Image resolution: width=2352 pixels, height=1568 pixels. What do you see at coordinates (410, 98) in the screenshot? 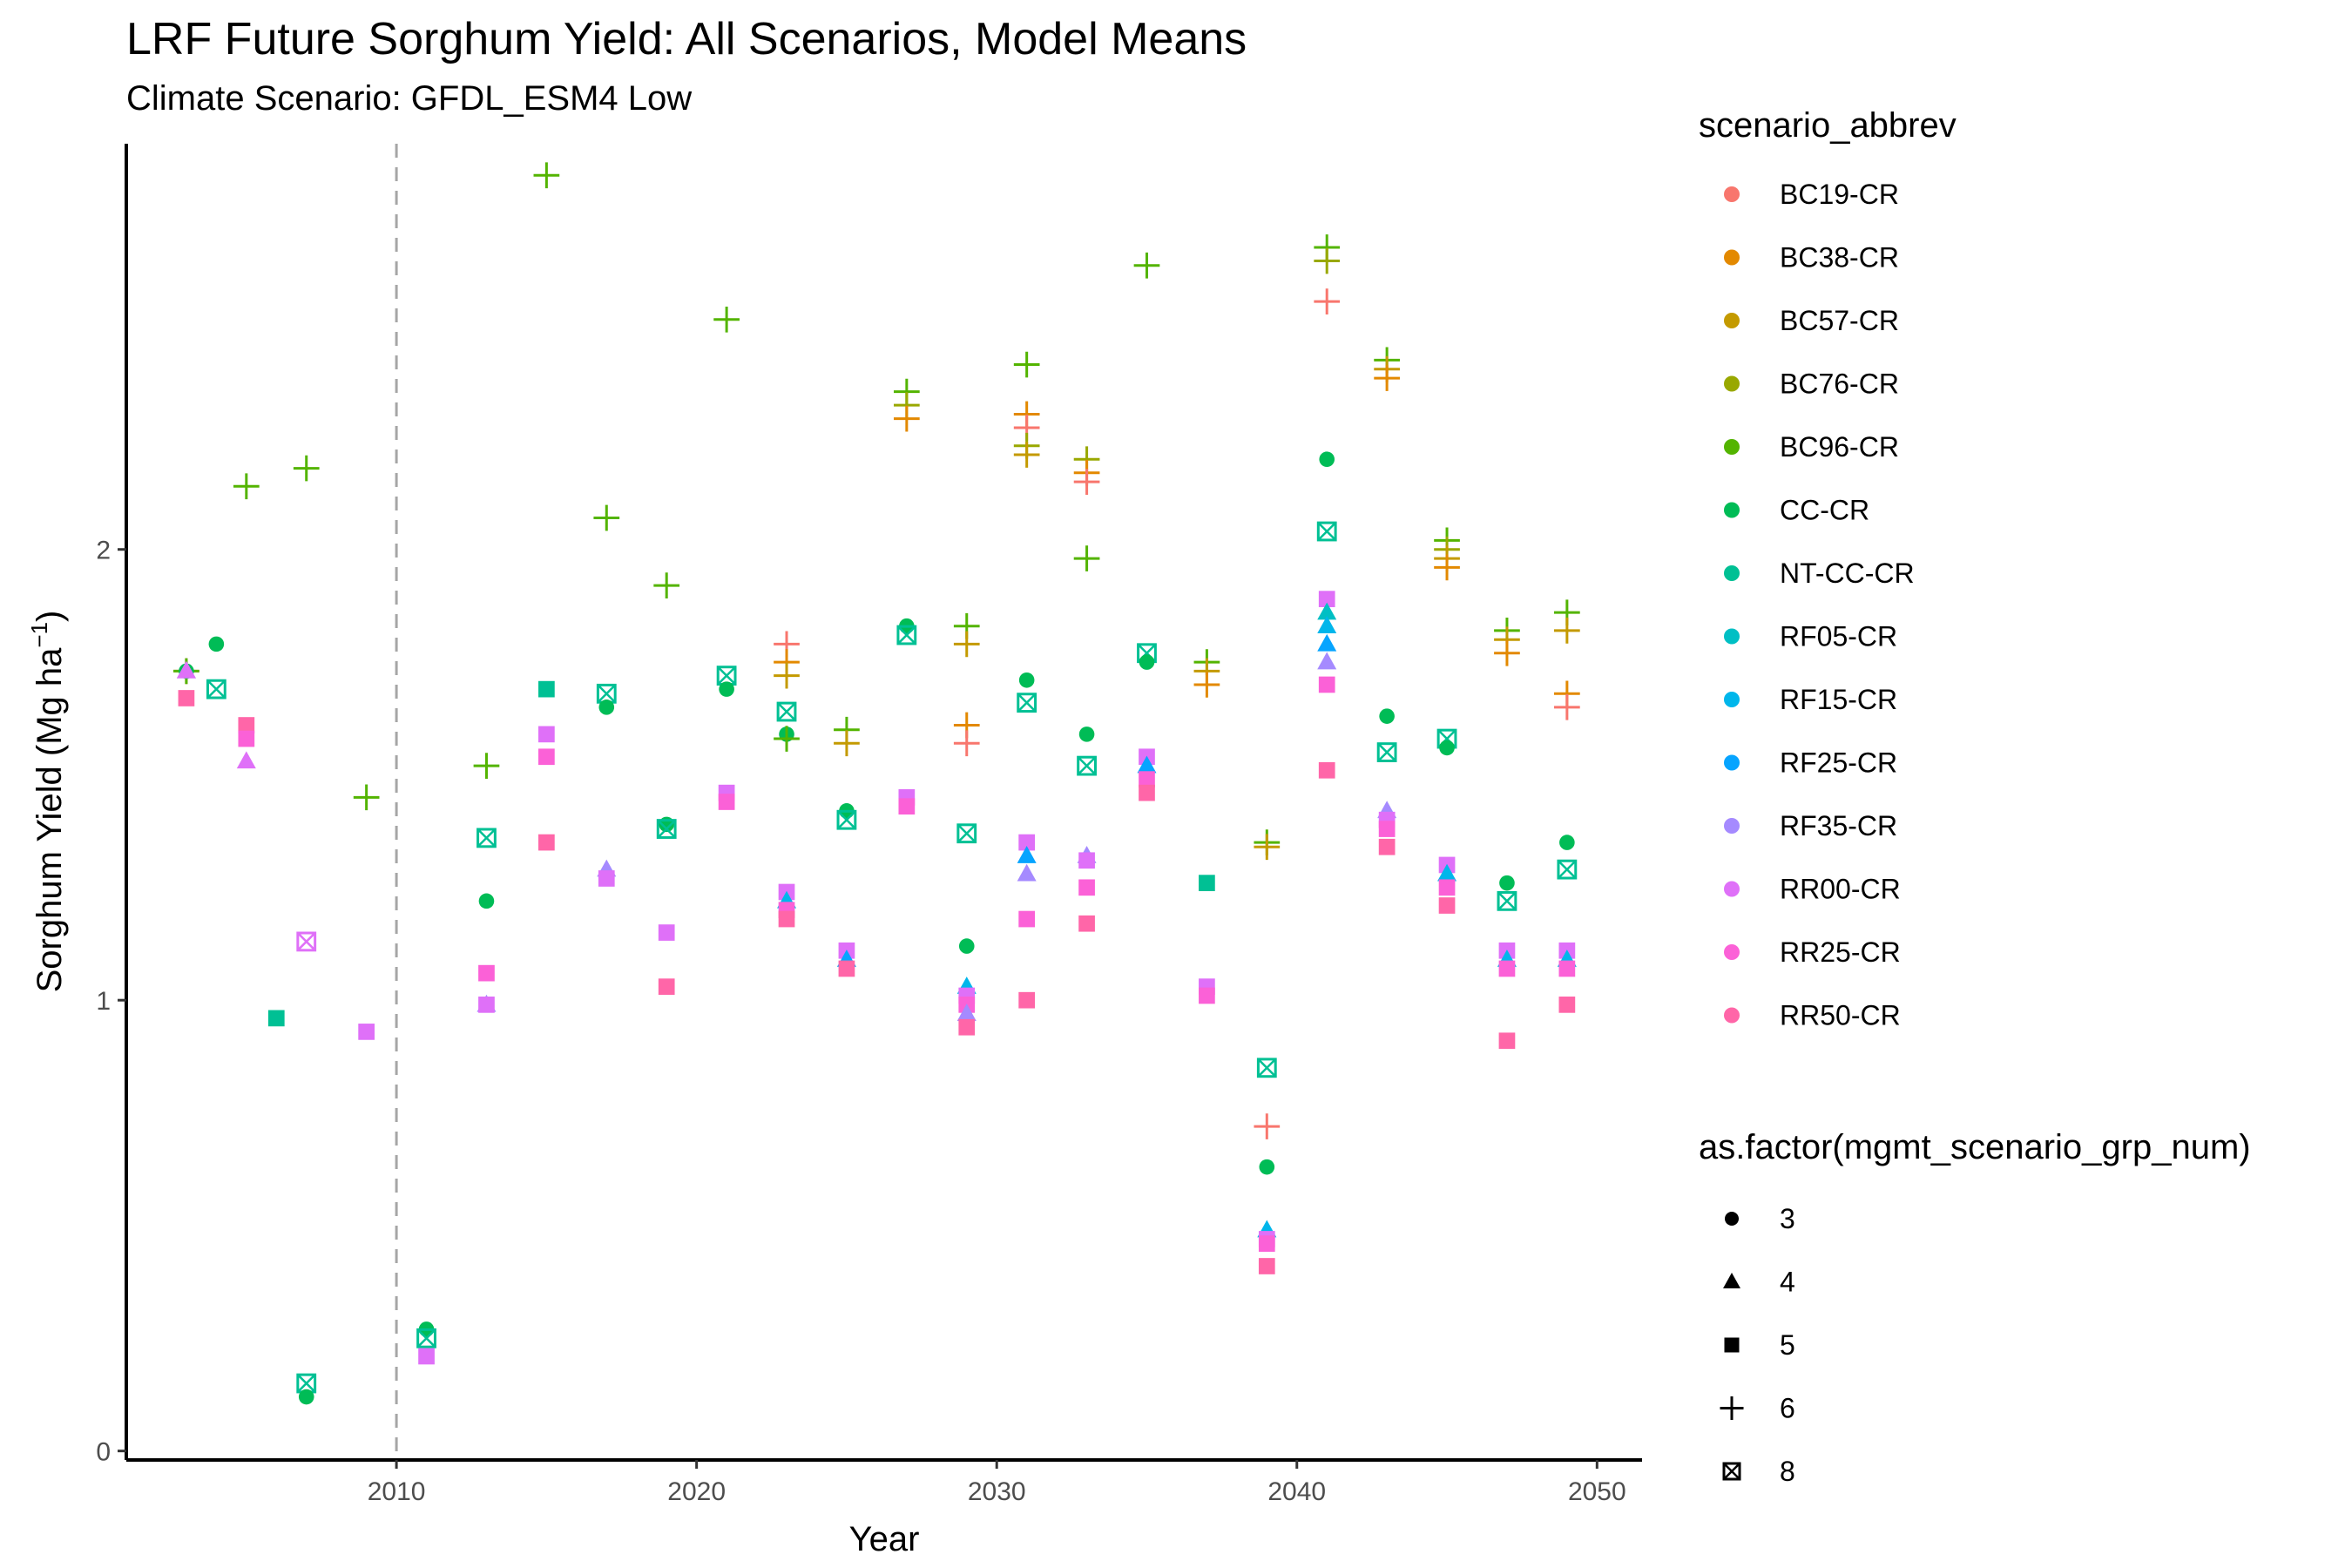
I see `chart-subtitle: Climate Scenario: GFDL_ESM4 Low` at bounding box center [410, 98].